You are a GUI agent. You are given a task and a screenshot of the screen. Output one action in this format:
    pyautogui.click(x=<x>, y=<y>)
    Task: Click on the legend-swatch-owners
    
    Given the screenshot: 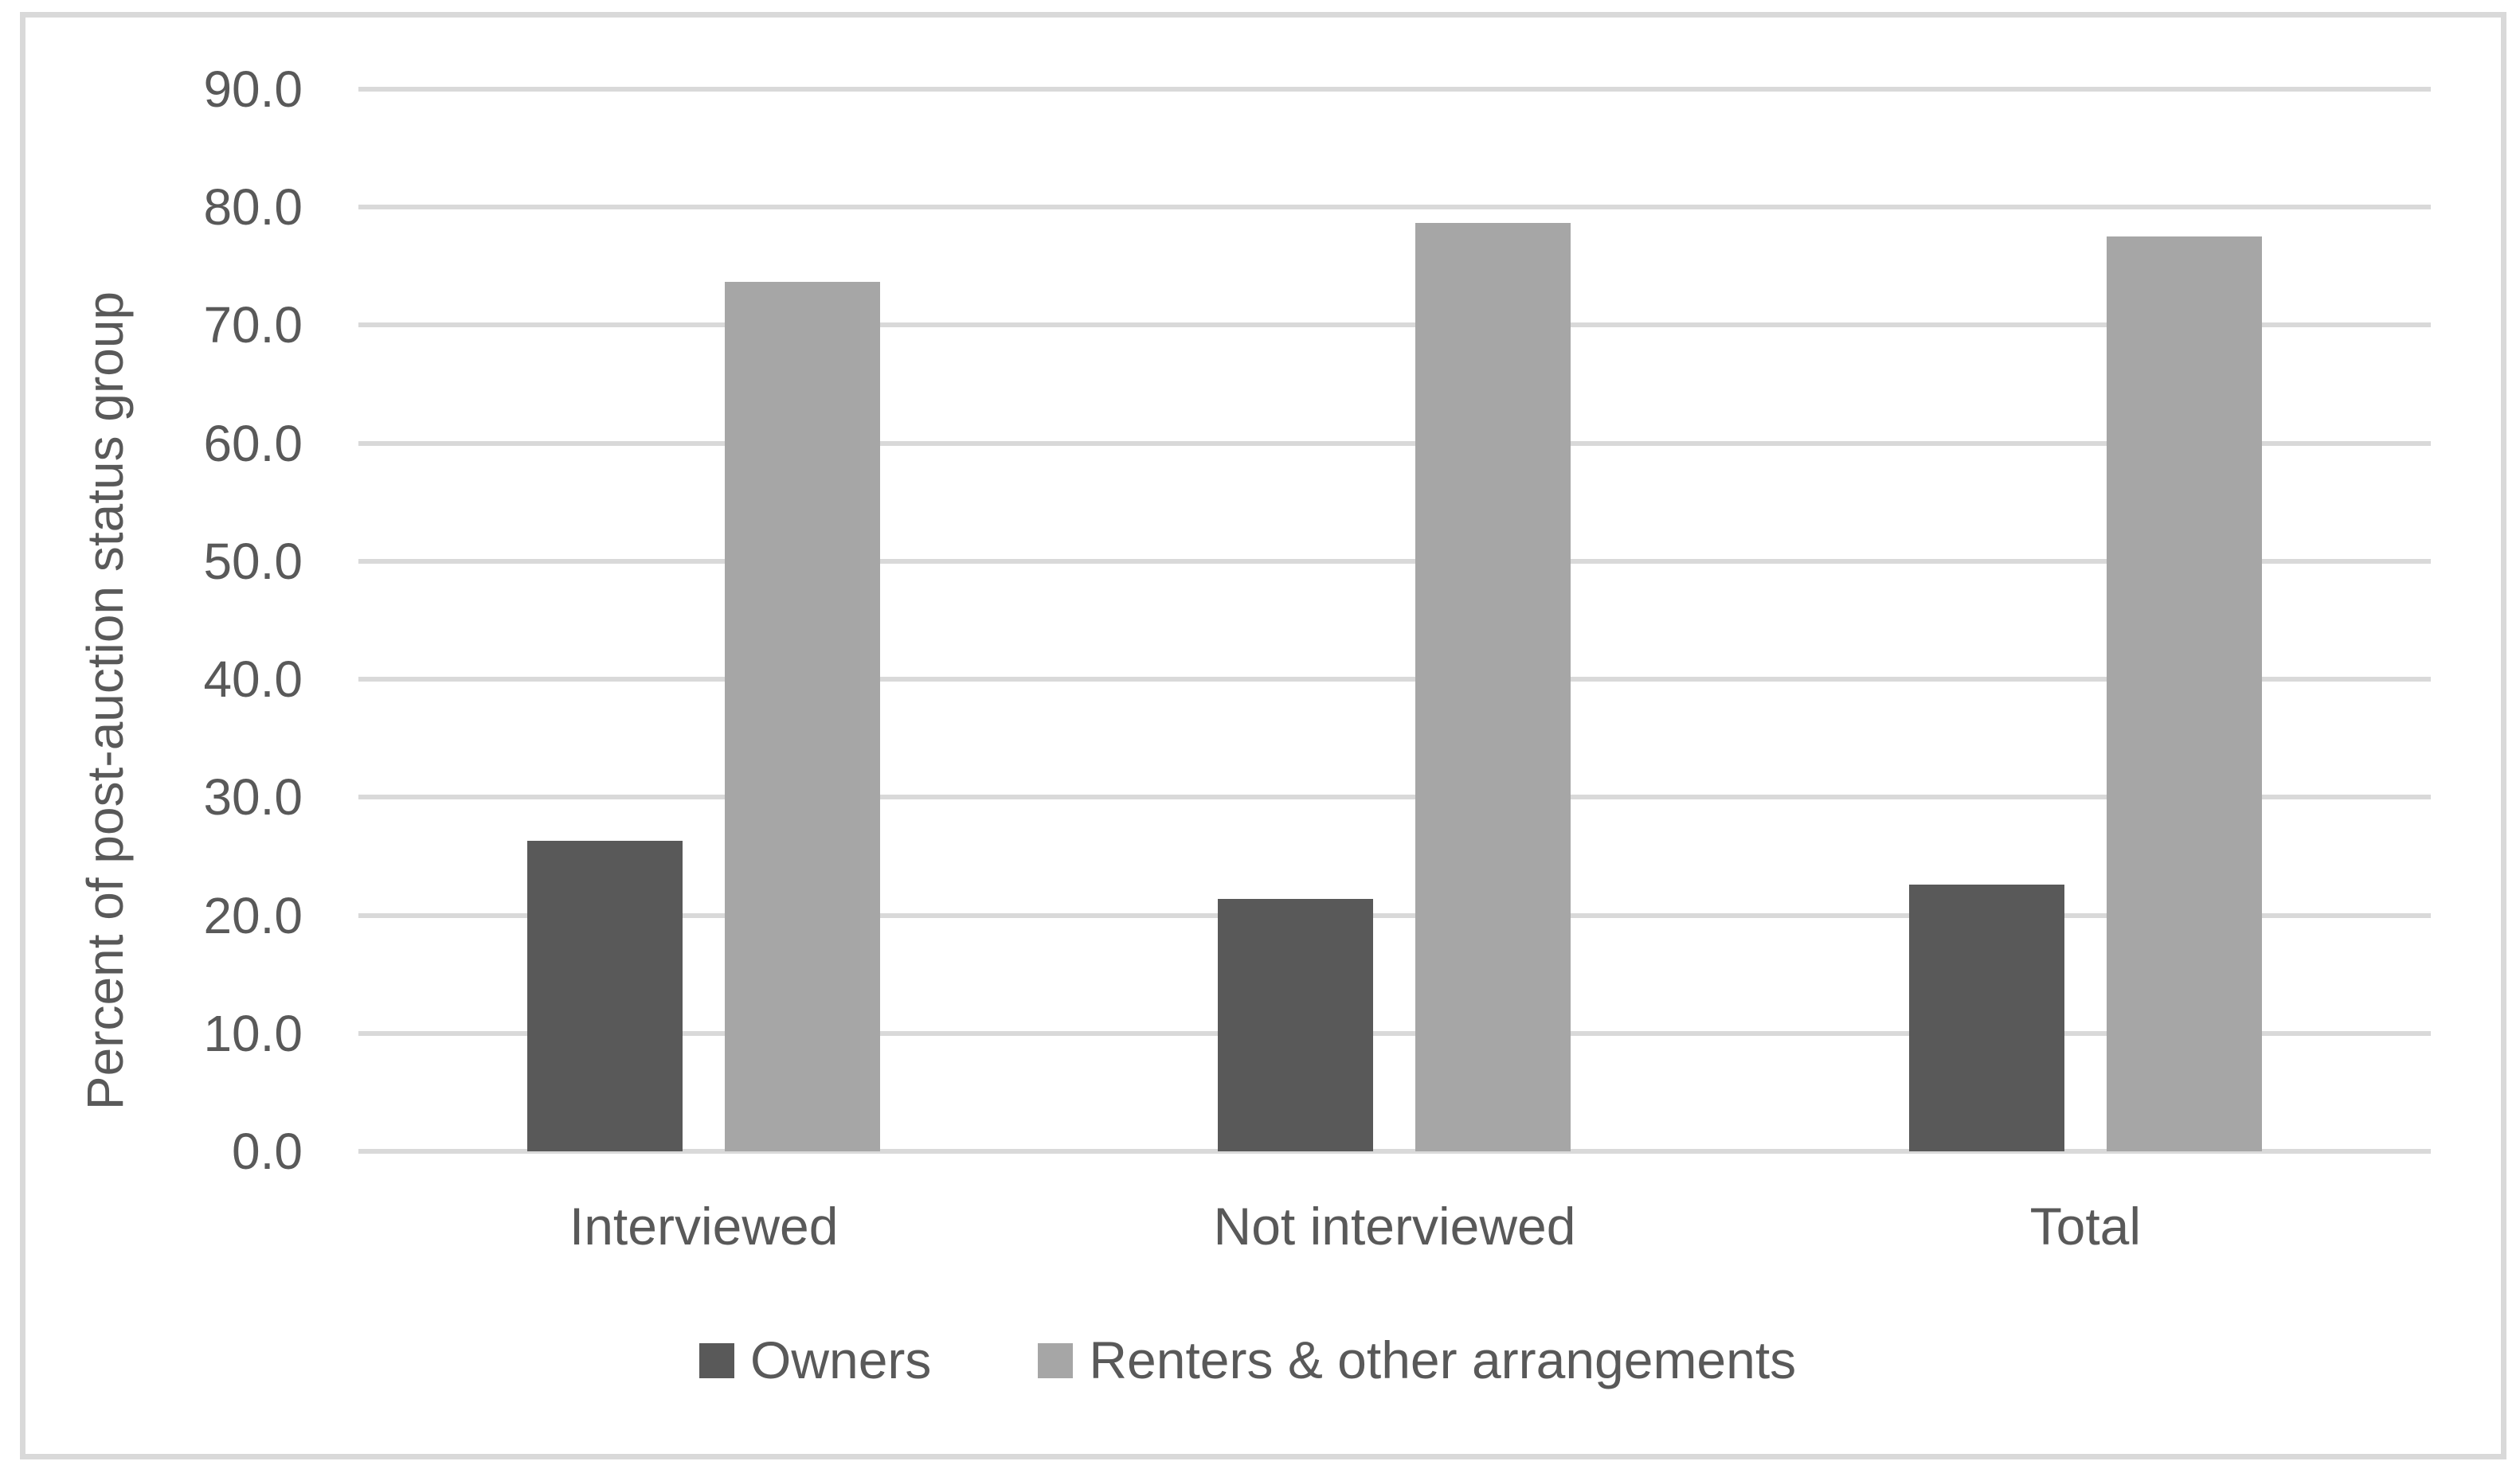 What is the action you would take?
    pyautogui.click(x=716, y=1360)
    